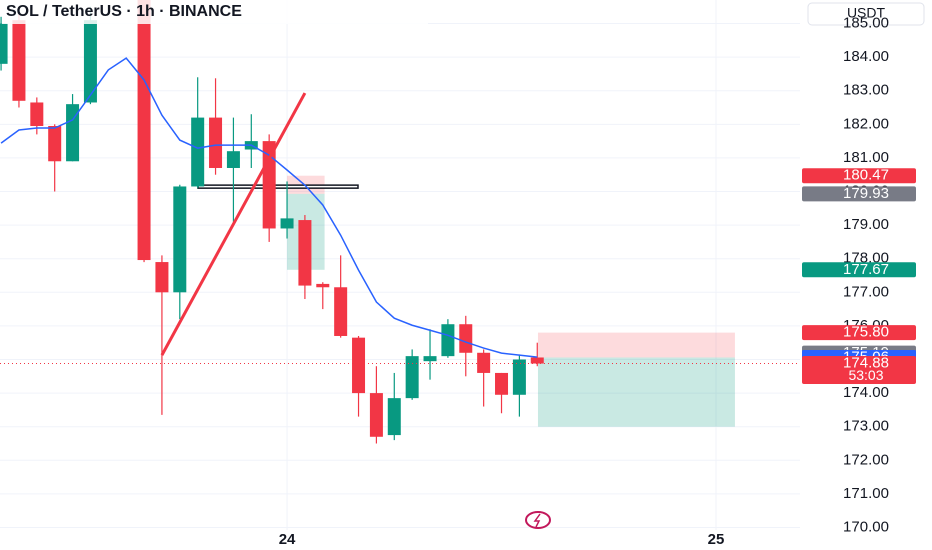 This screenshot has height=550, width=932. I want to click on price-label: 177.67, so click(866, 269).